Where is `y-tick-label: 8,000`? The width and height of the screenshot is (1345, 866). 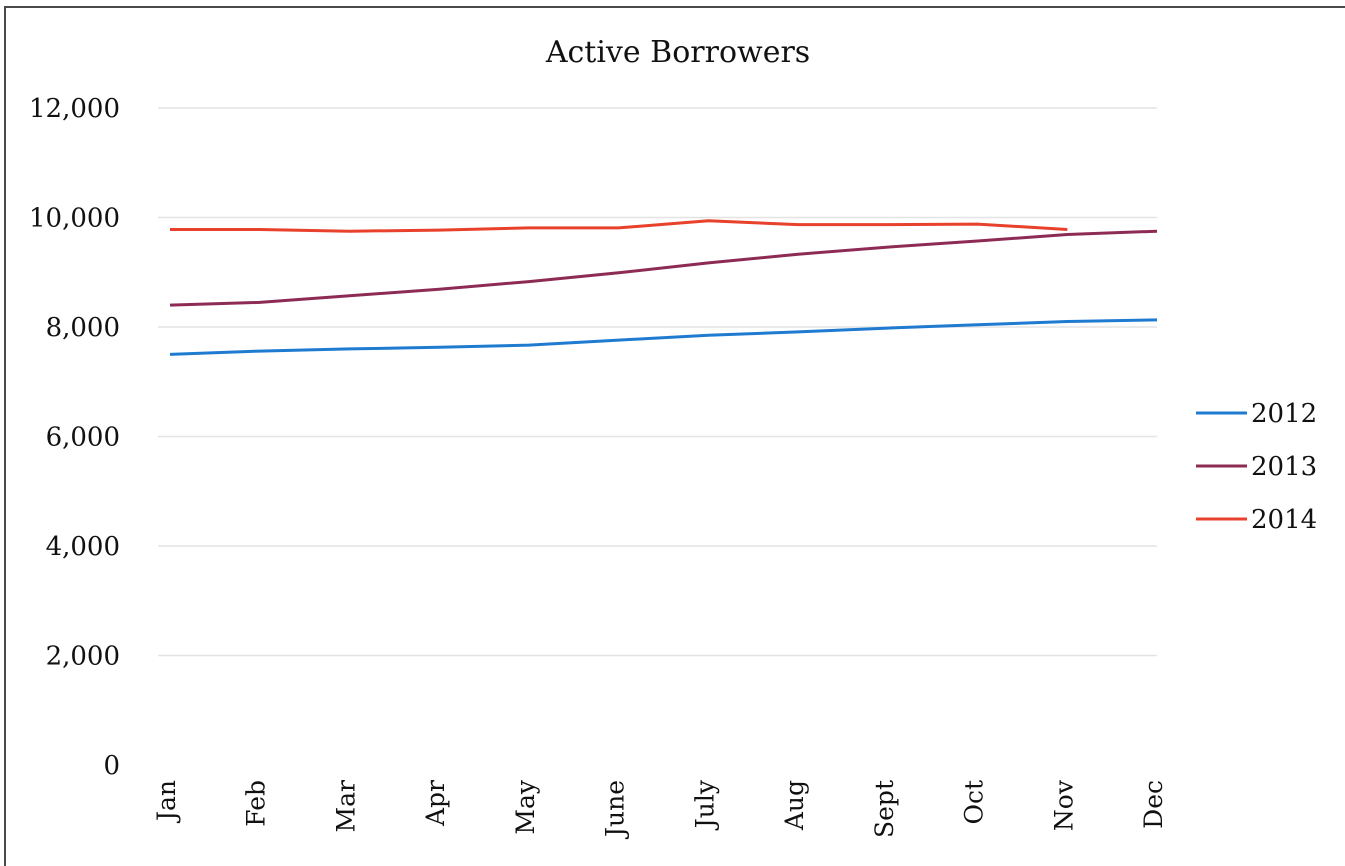
y-tick-label: 8,000 is located at coordinates (83, 328).